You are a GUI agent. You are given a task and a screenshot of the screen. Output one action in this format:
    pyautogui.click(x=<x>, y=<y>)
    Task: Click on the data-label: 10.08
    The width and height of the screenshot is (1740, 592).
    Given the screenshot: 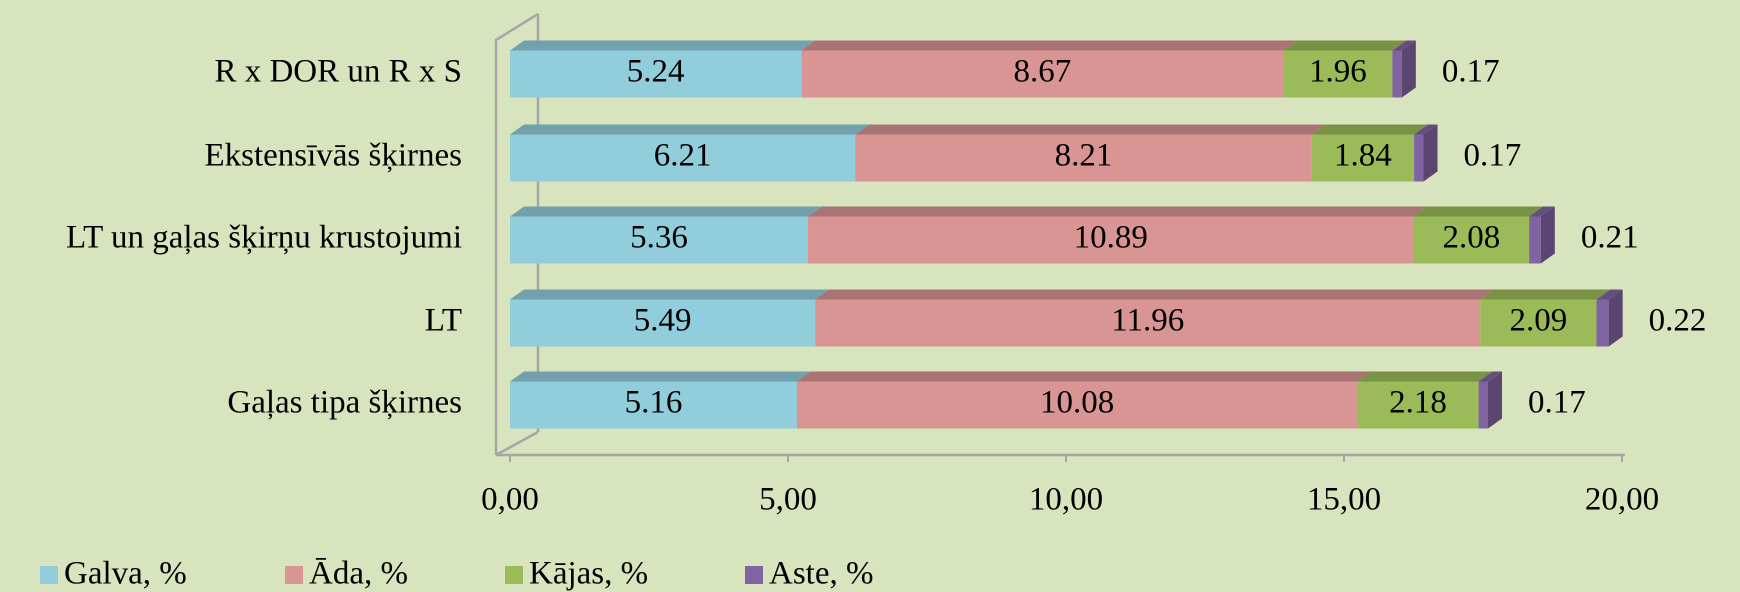 What is the action you would take?
    pyautogui.click(x=1077, y=403)
    